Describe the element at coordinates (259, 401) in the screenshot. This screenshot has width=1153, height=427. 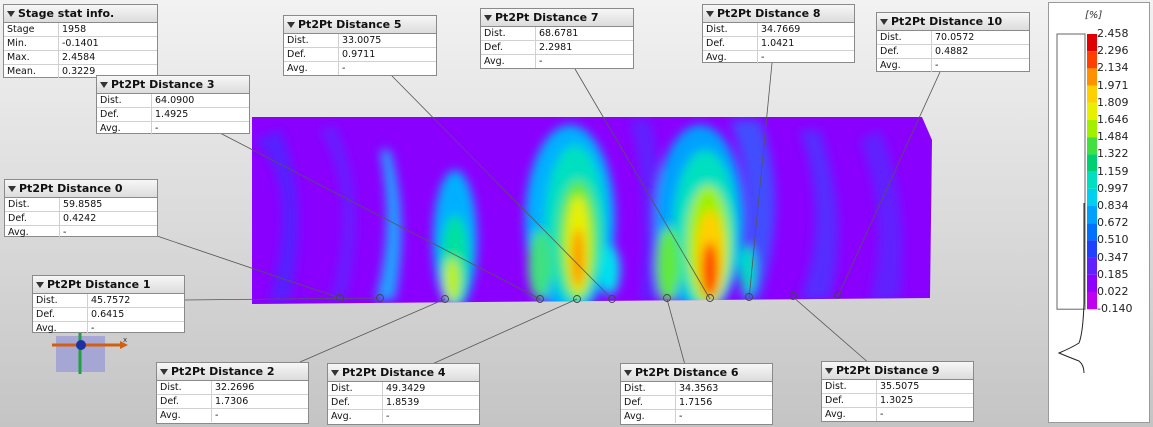
I see `def-value: 1.7306` at that location.